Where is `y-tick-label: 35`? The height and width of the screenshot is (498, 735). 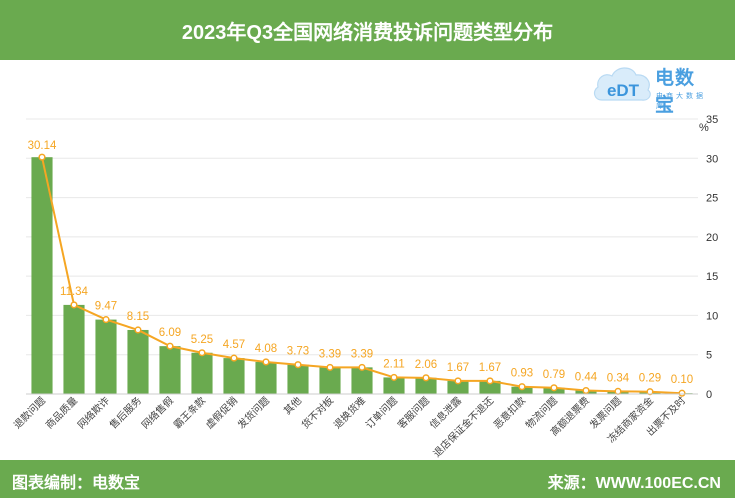
y-tick-label: 35 is located at coordinates (712, 120).